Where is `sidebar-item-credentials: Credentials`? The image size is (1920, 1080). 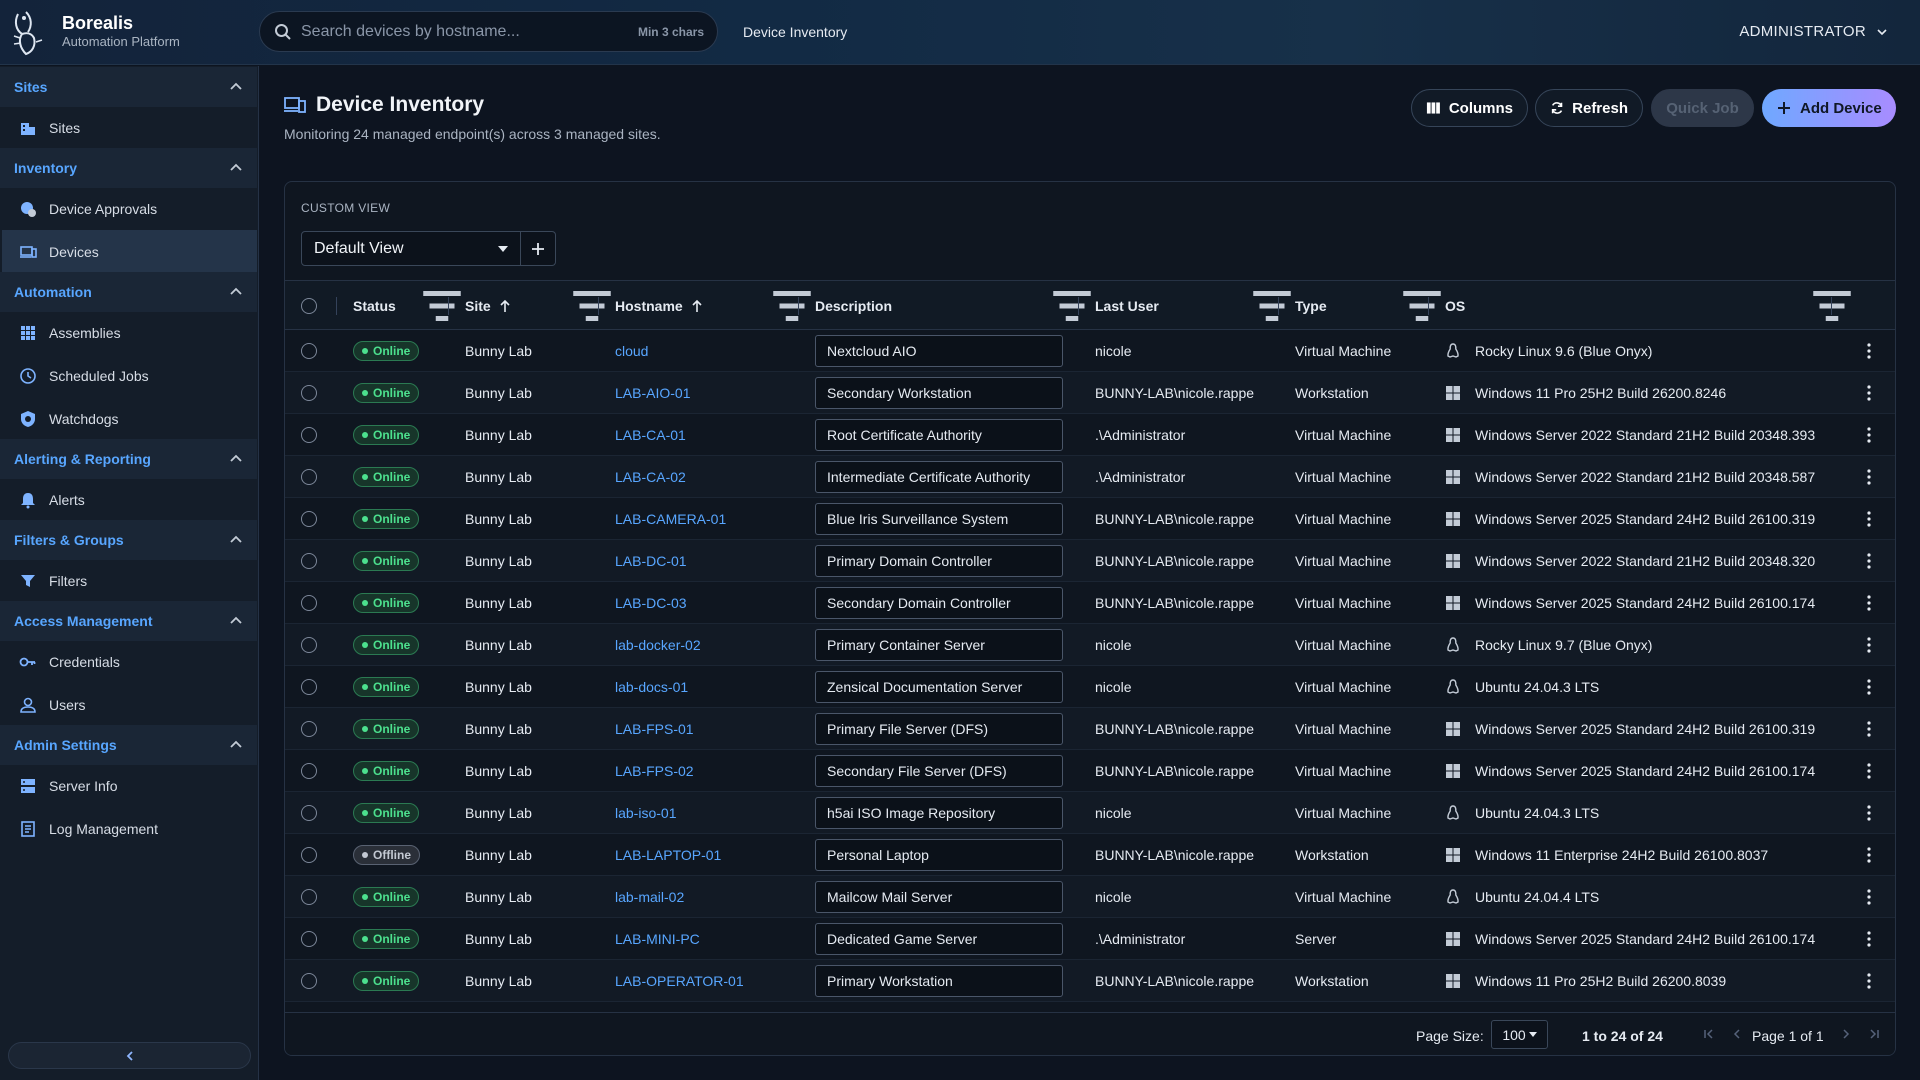
sidebar-item-credentials: Credentials is located at coordinates (129, 661).